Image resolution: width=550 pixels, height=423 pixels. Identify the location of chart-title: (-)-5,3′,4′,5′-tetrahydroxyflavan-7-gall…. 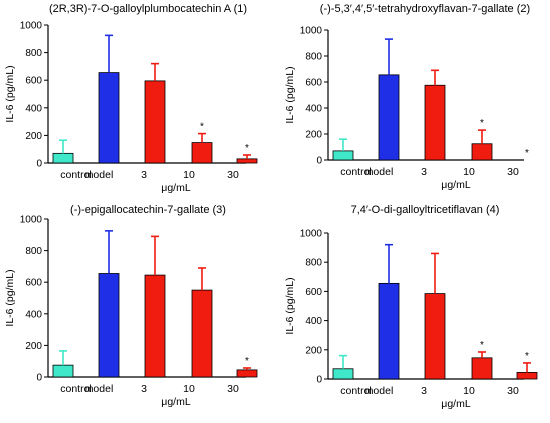
(425, 9).